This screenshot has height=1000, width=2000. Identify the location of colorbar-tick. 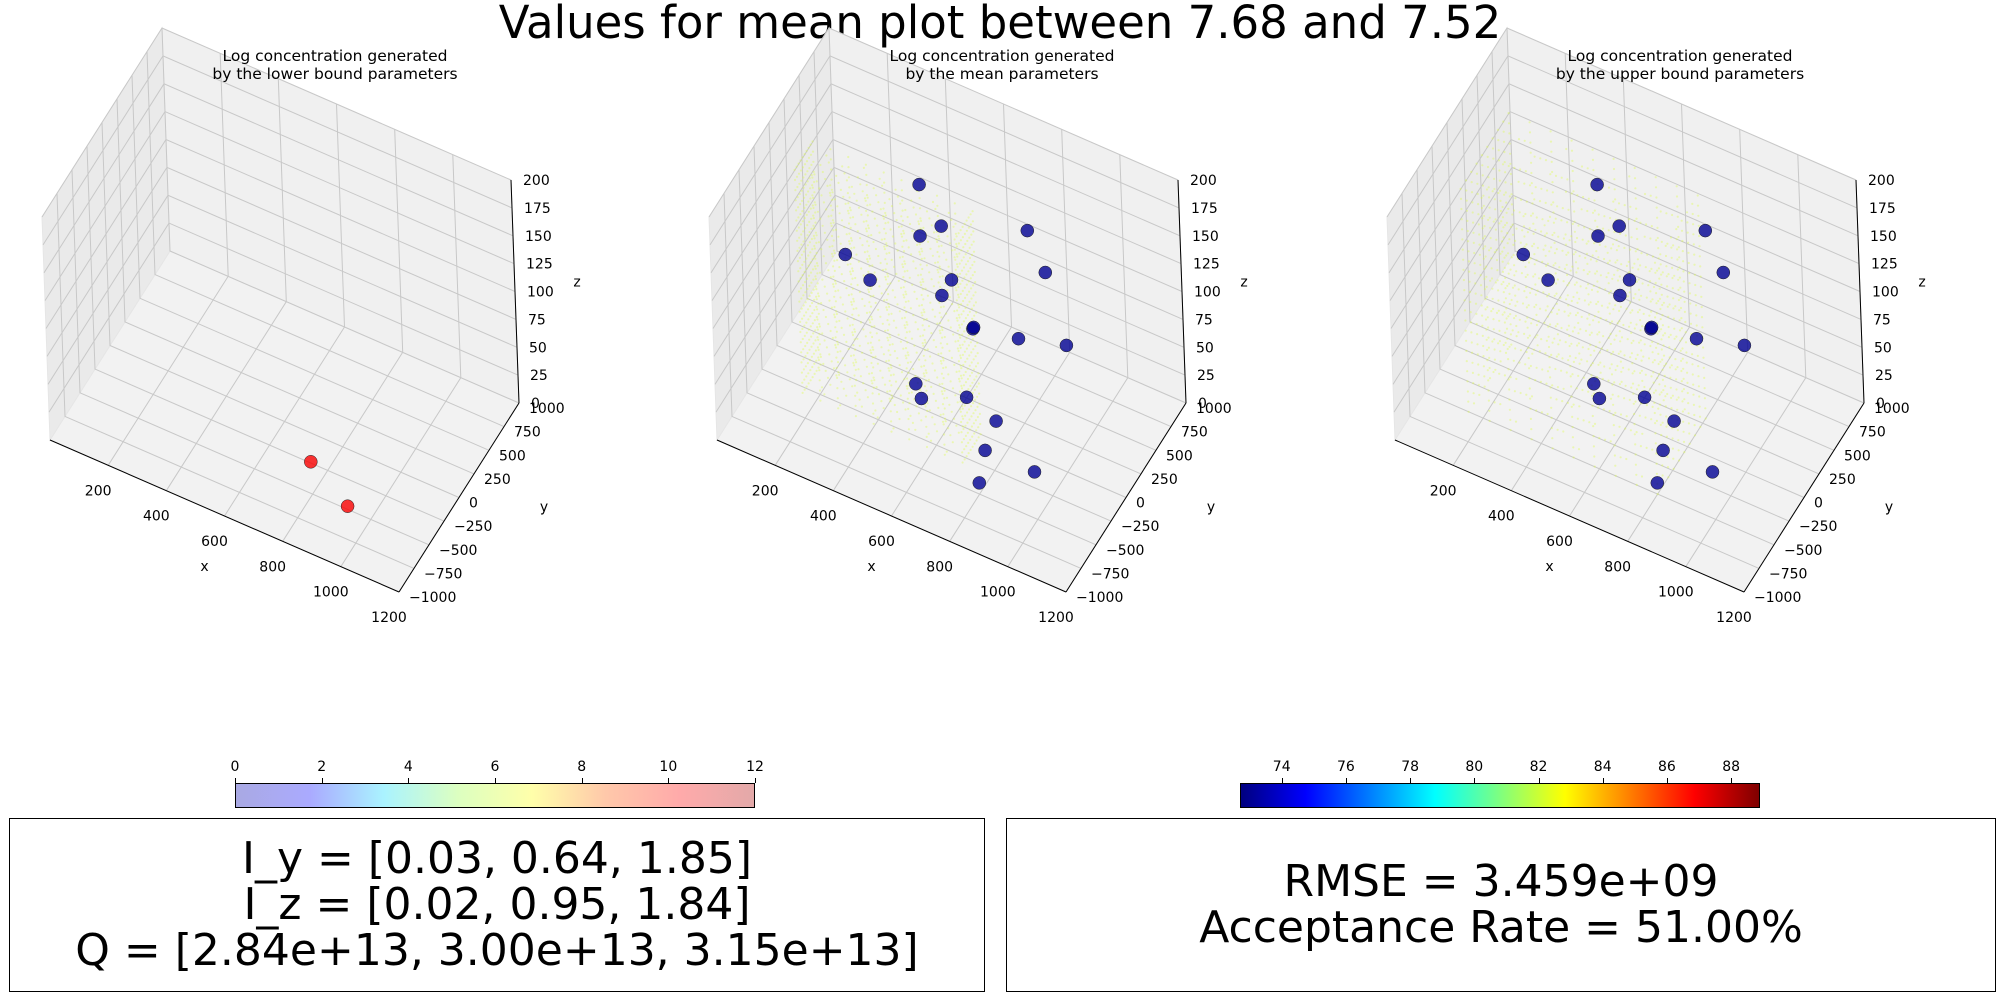
(582, 780).